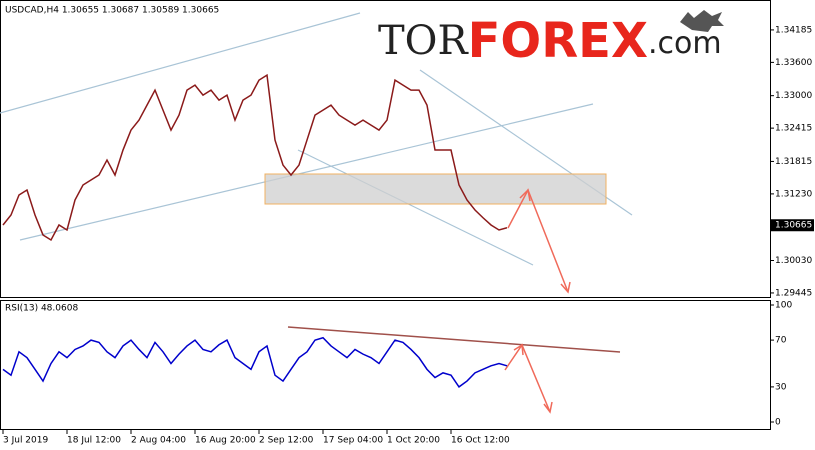 This screenshot has width=815, height=450. Describe the element at coordinates (793, 96) in the screenshot. I see `y-tick-label: 1.33000` at that location.